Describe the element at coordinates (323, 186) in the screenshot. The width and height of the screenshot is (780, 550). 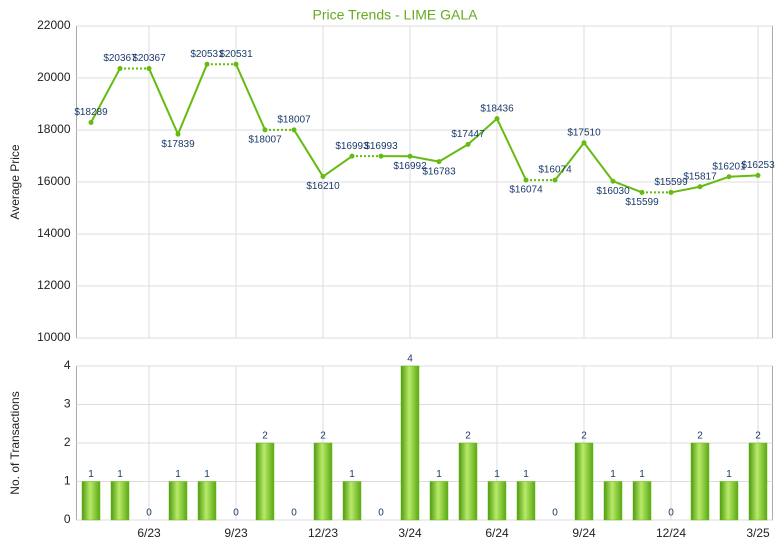
I see `data-label: $16210` at that location.